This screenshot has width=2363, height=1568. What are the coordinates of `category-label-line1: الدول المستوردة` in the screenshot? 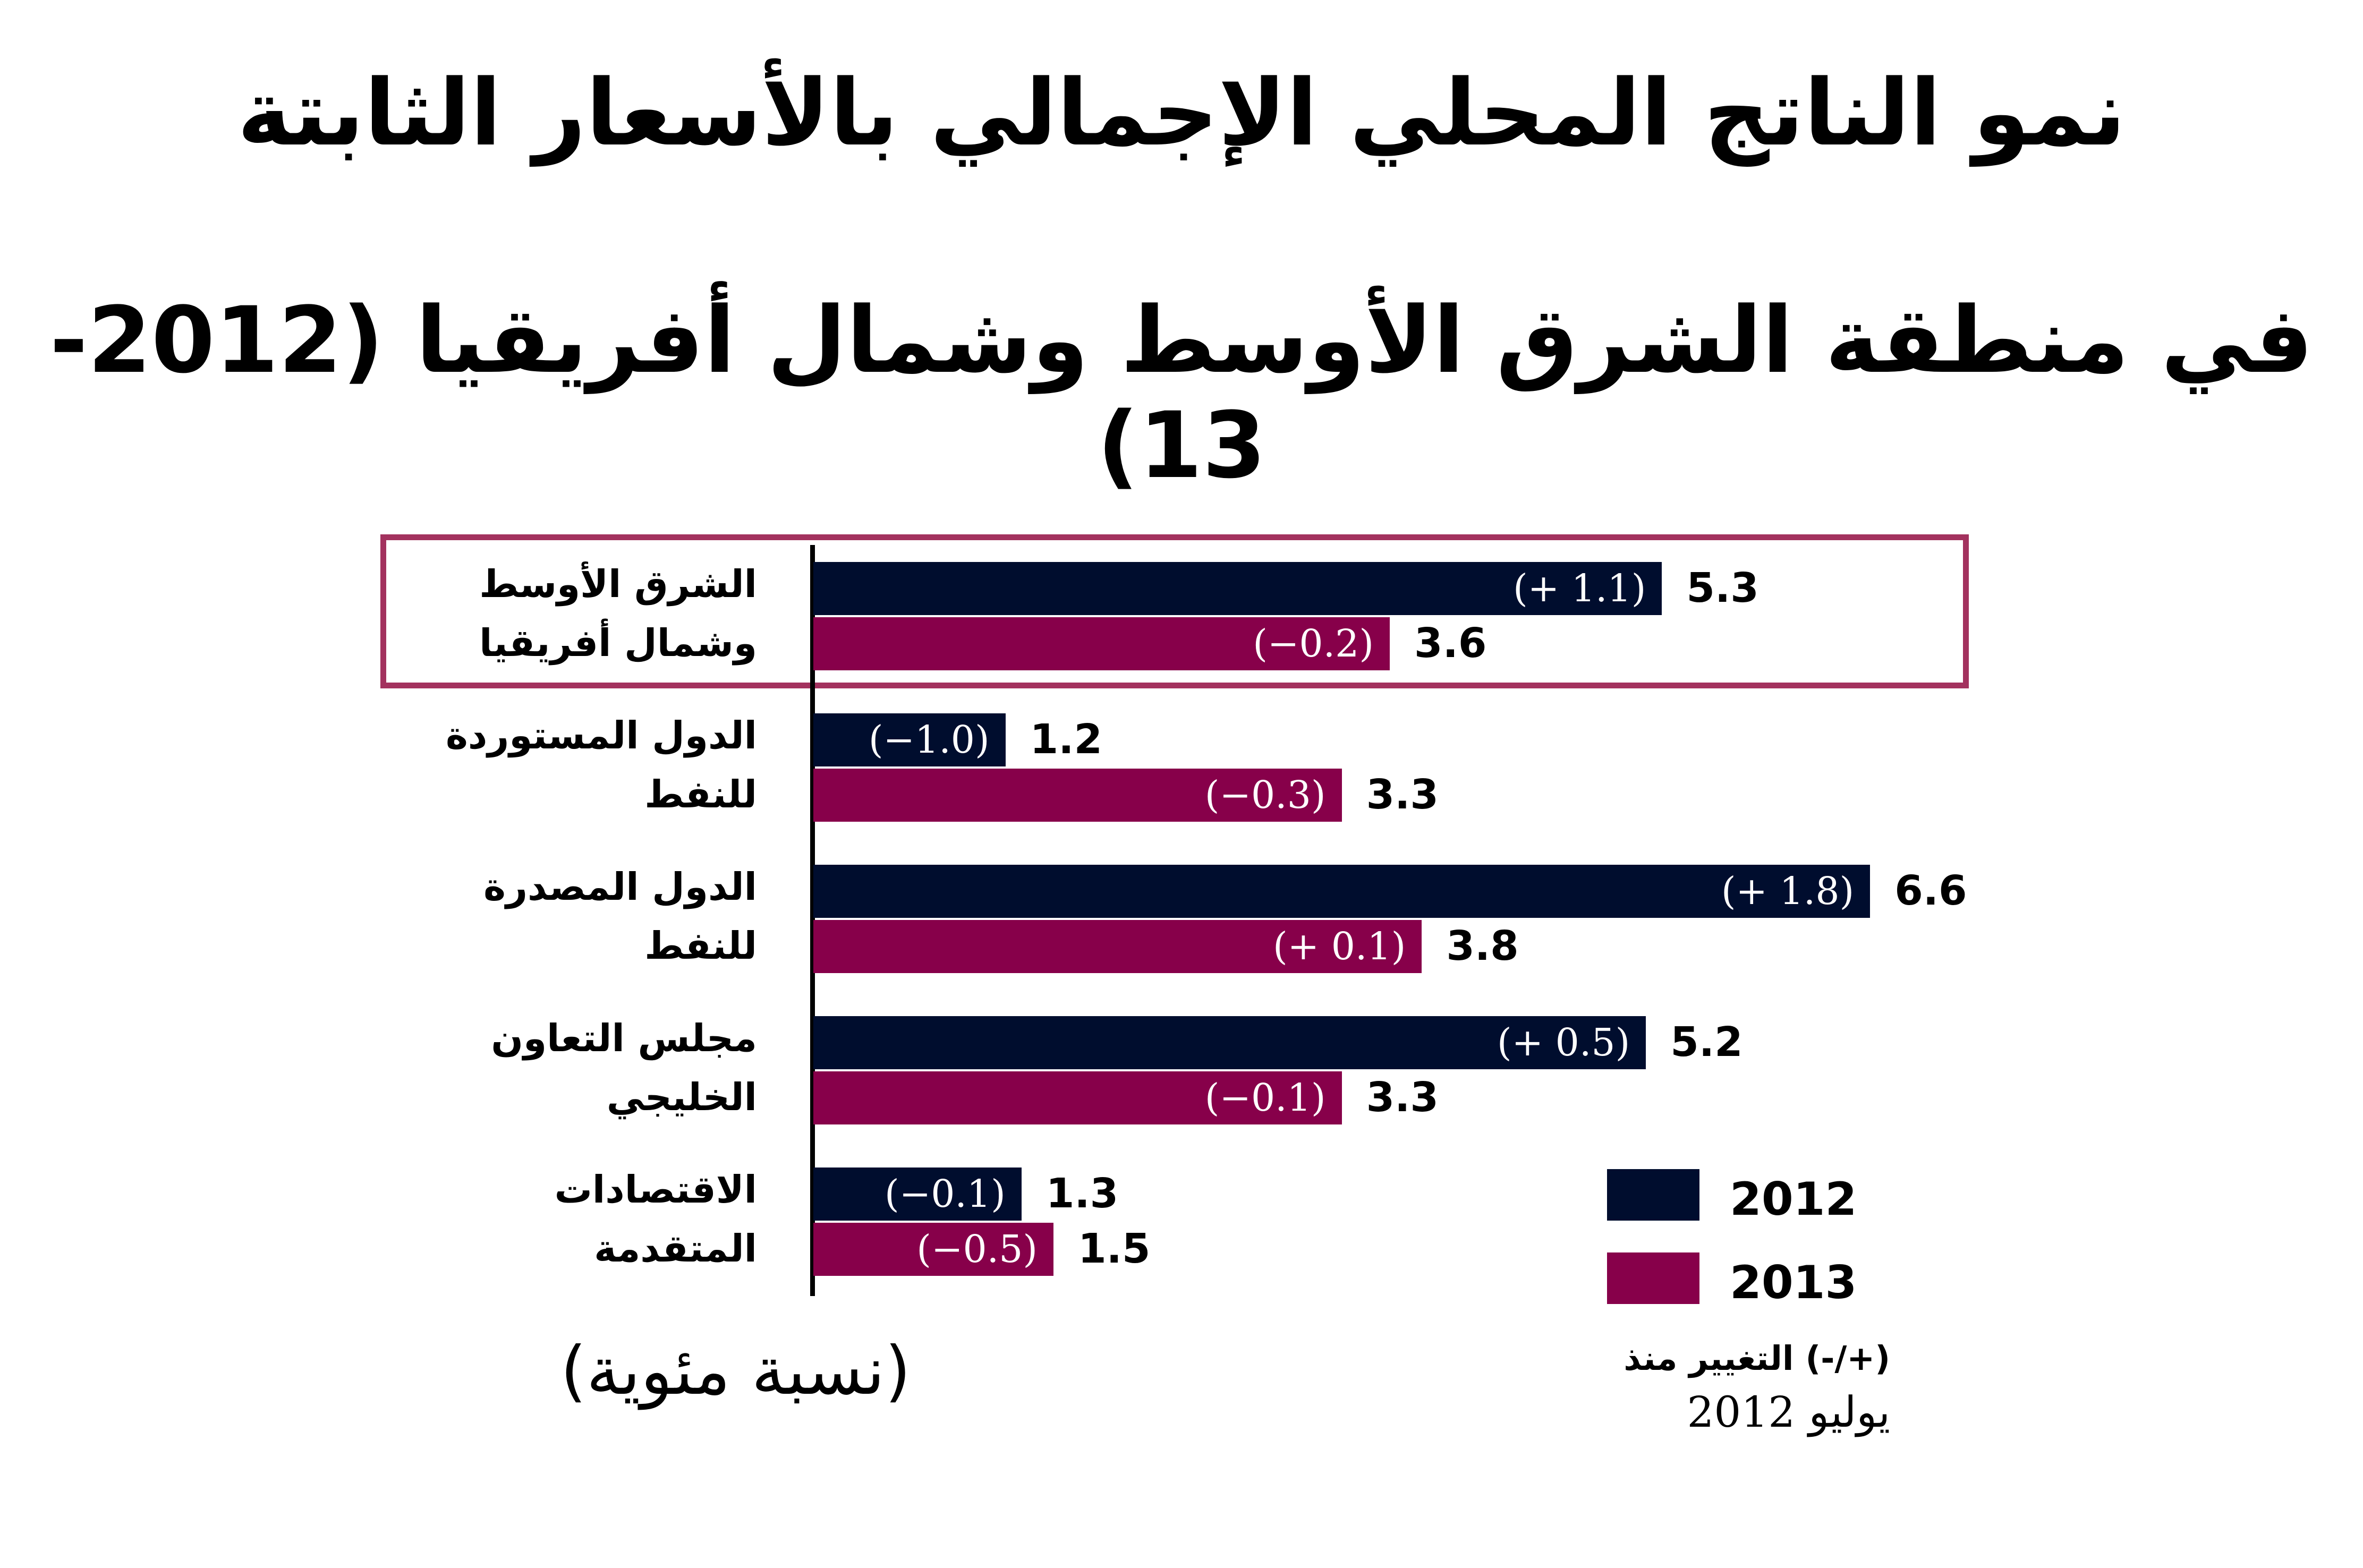 It's located at (601, 735).